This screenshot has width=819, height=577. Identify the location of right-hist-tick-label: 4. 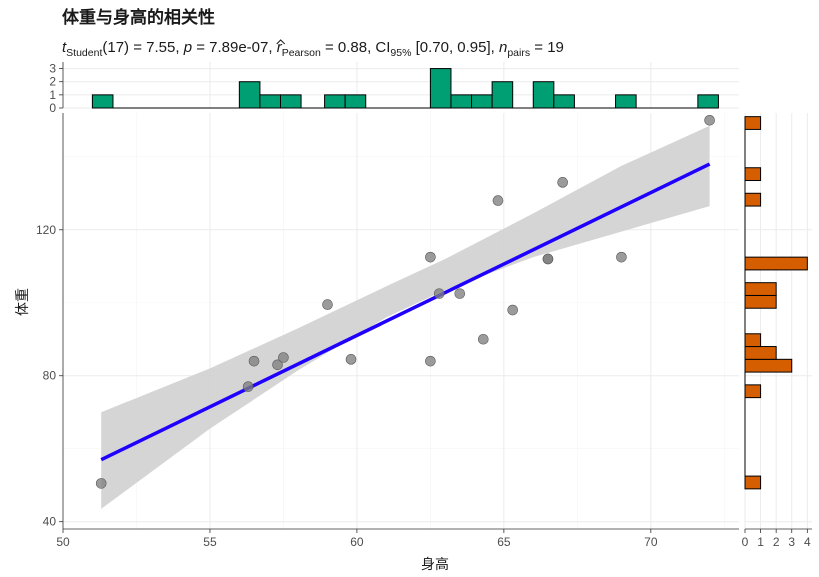
(807, 542).